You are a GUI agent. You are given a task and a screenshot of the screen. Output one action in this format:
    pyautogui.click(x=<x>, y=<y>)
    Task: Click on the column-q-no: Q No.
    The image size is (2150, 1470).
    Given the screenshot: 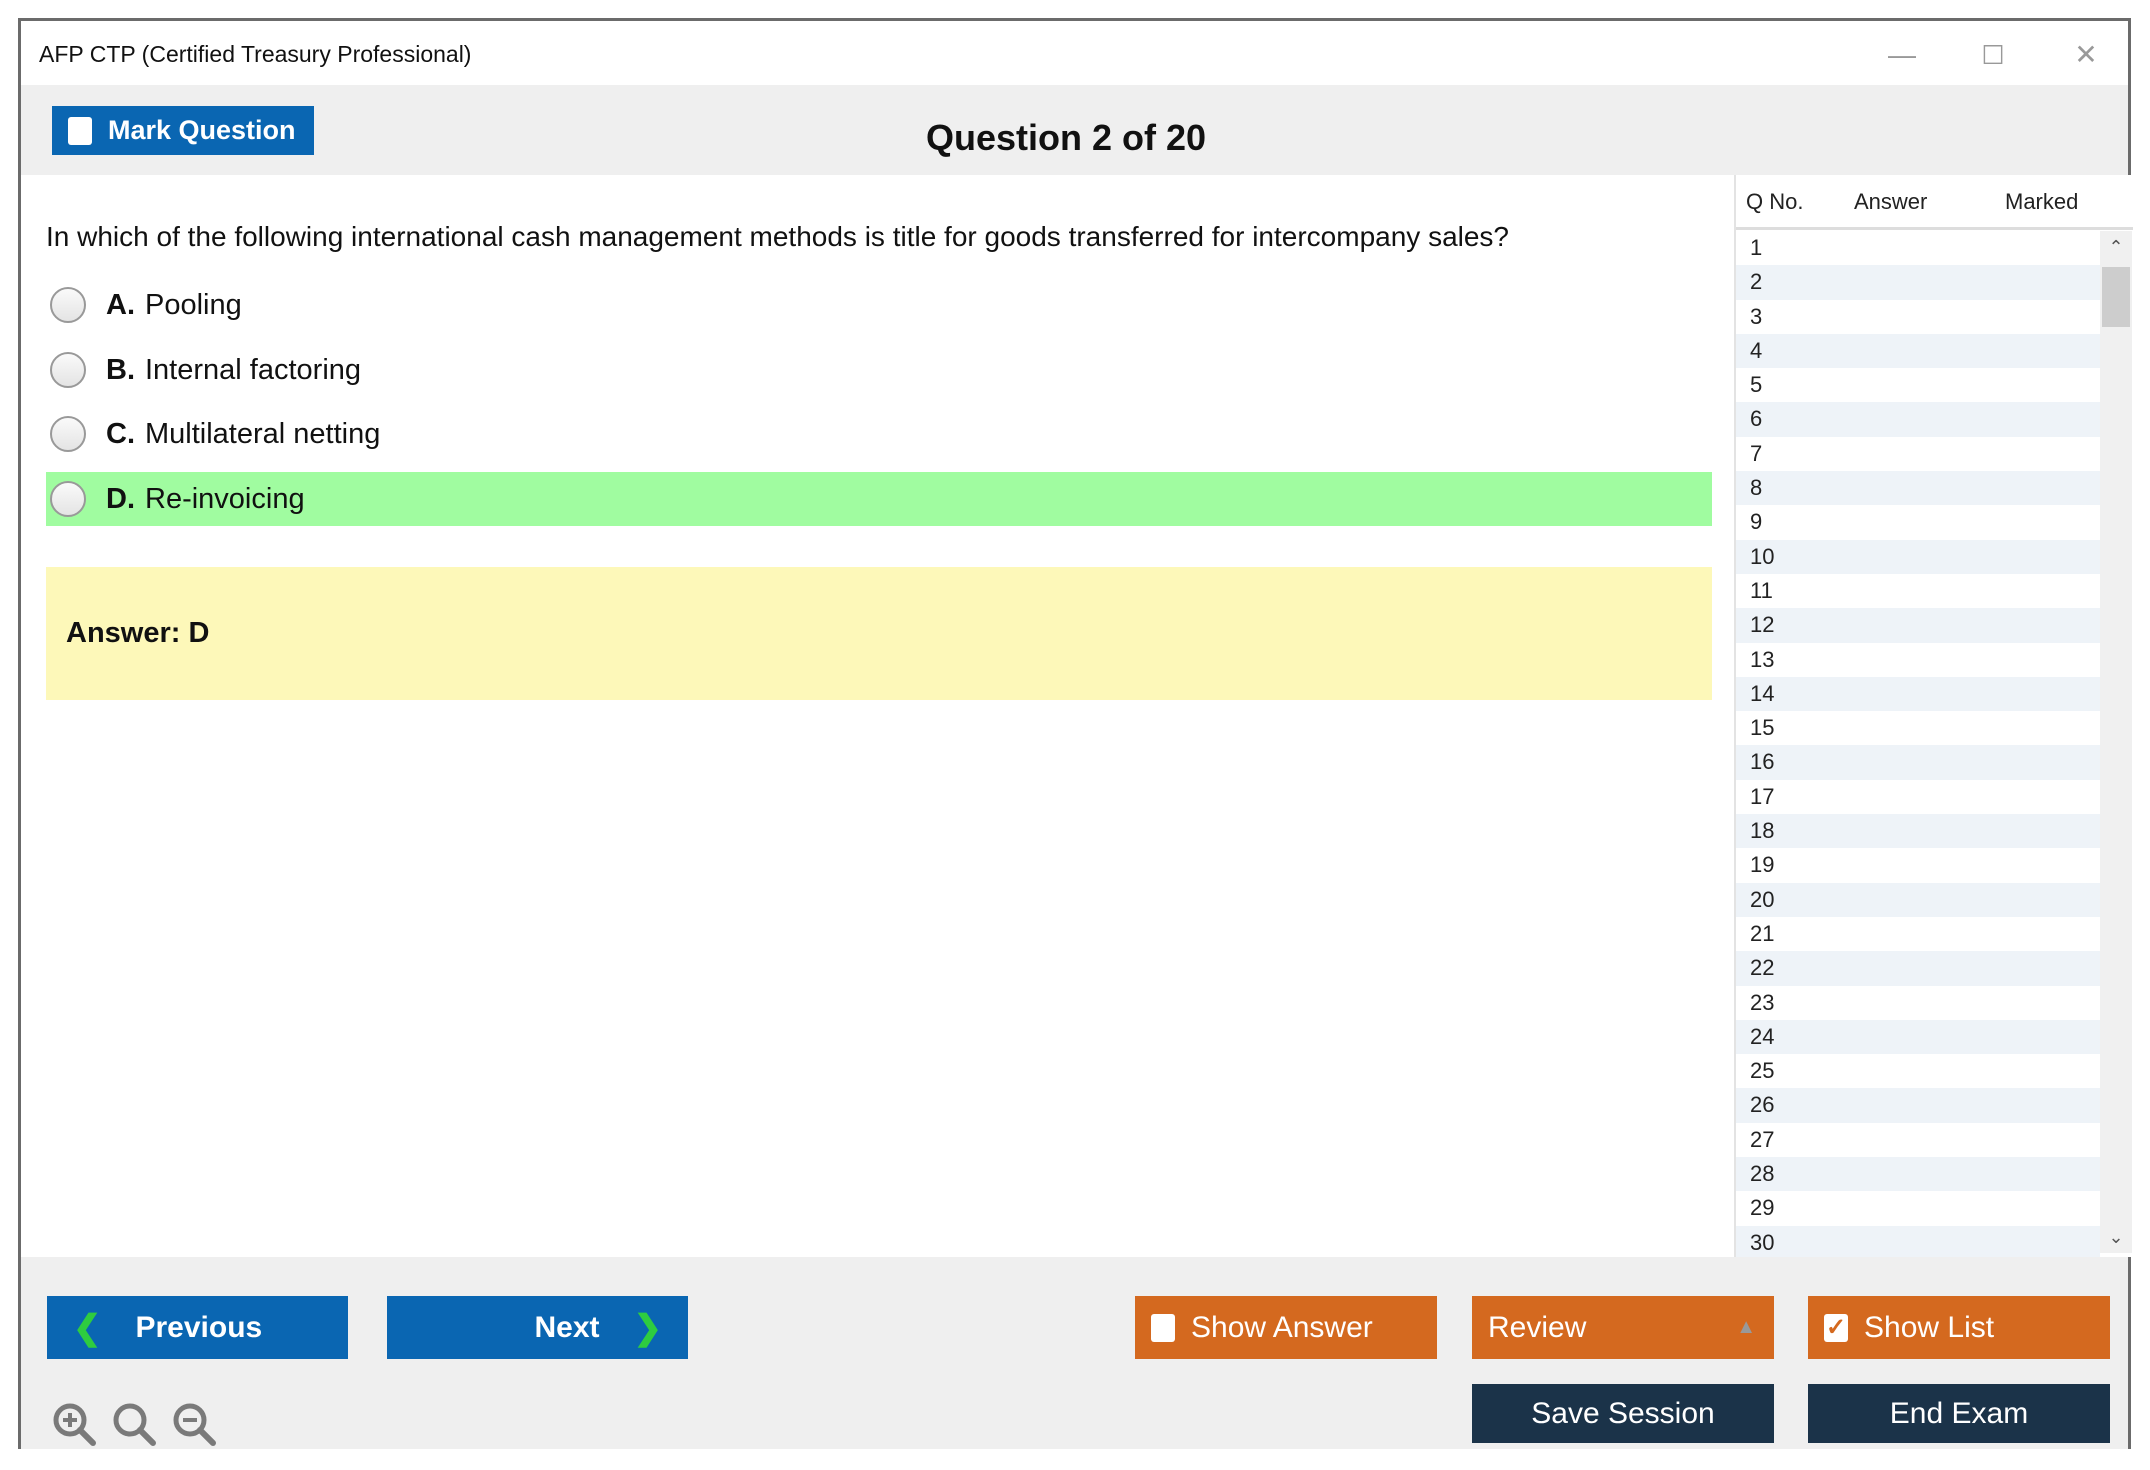 What is the action you would take?
    pyautogui.click(x=1775, y=201)
    